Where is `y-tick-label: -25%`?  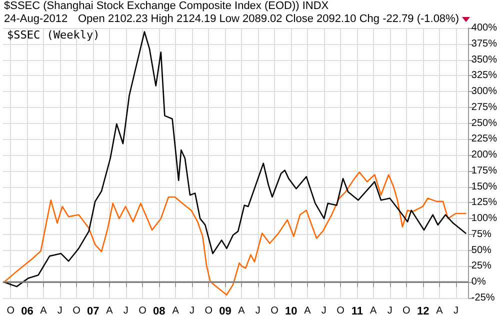
y-tick-label: -25% is located at coordinates (483, 298).